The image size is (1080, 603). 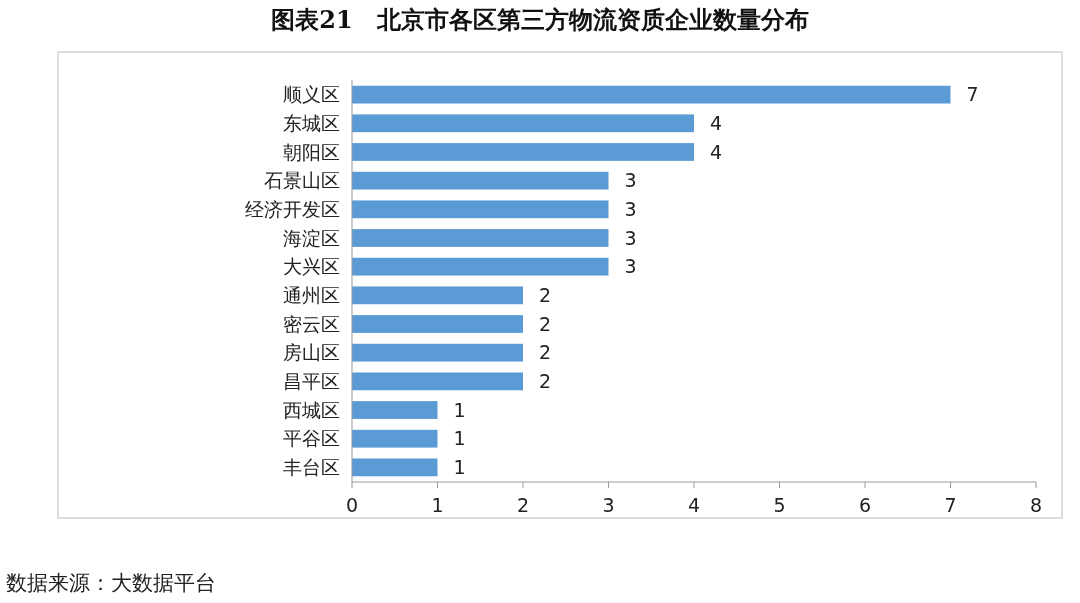 What do you see at coordinates (437, 505) in the screenshot?
I see `x-tick-label: 1` at bounding box center [437, 505].